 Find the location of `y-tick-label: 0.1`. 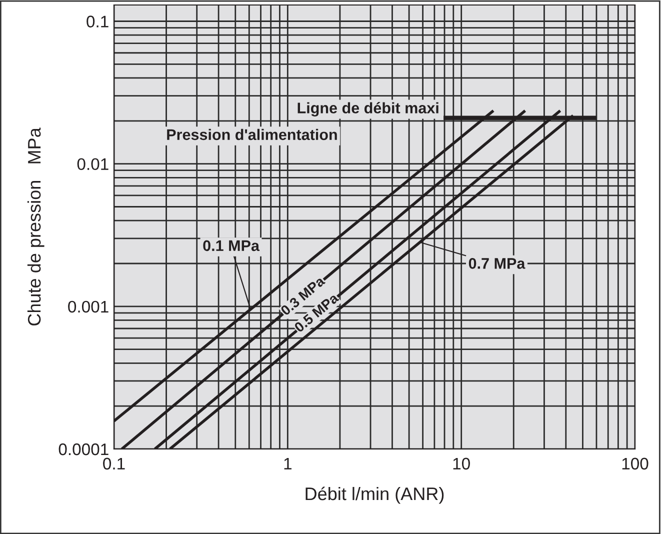

y-tick-label: 0.1 is located at coordinates (97, 22).